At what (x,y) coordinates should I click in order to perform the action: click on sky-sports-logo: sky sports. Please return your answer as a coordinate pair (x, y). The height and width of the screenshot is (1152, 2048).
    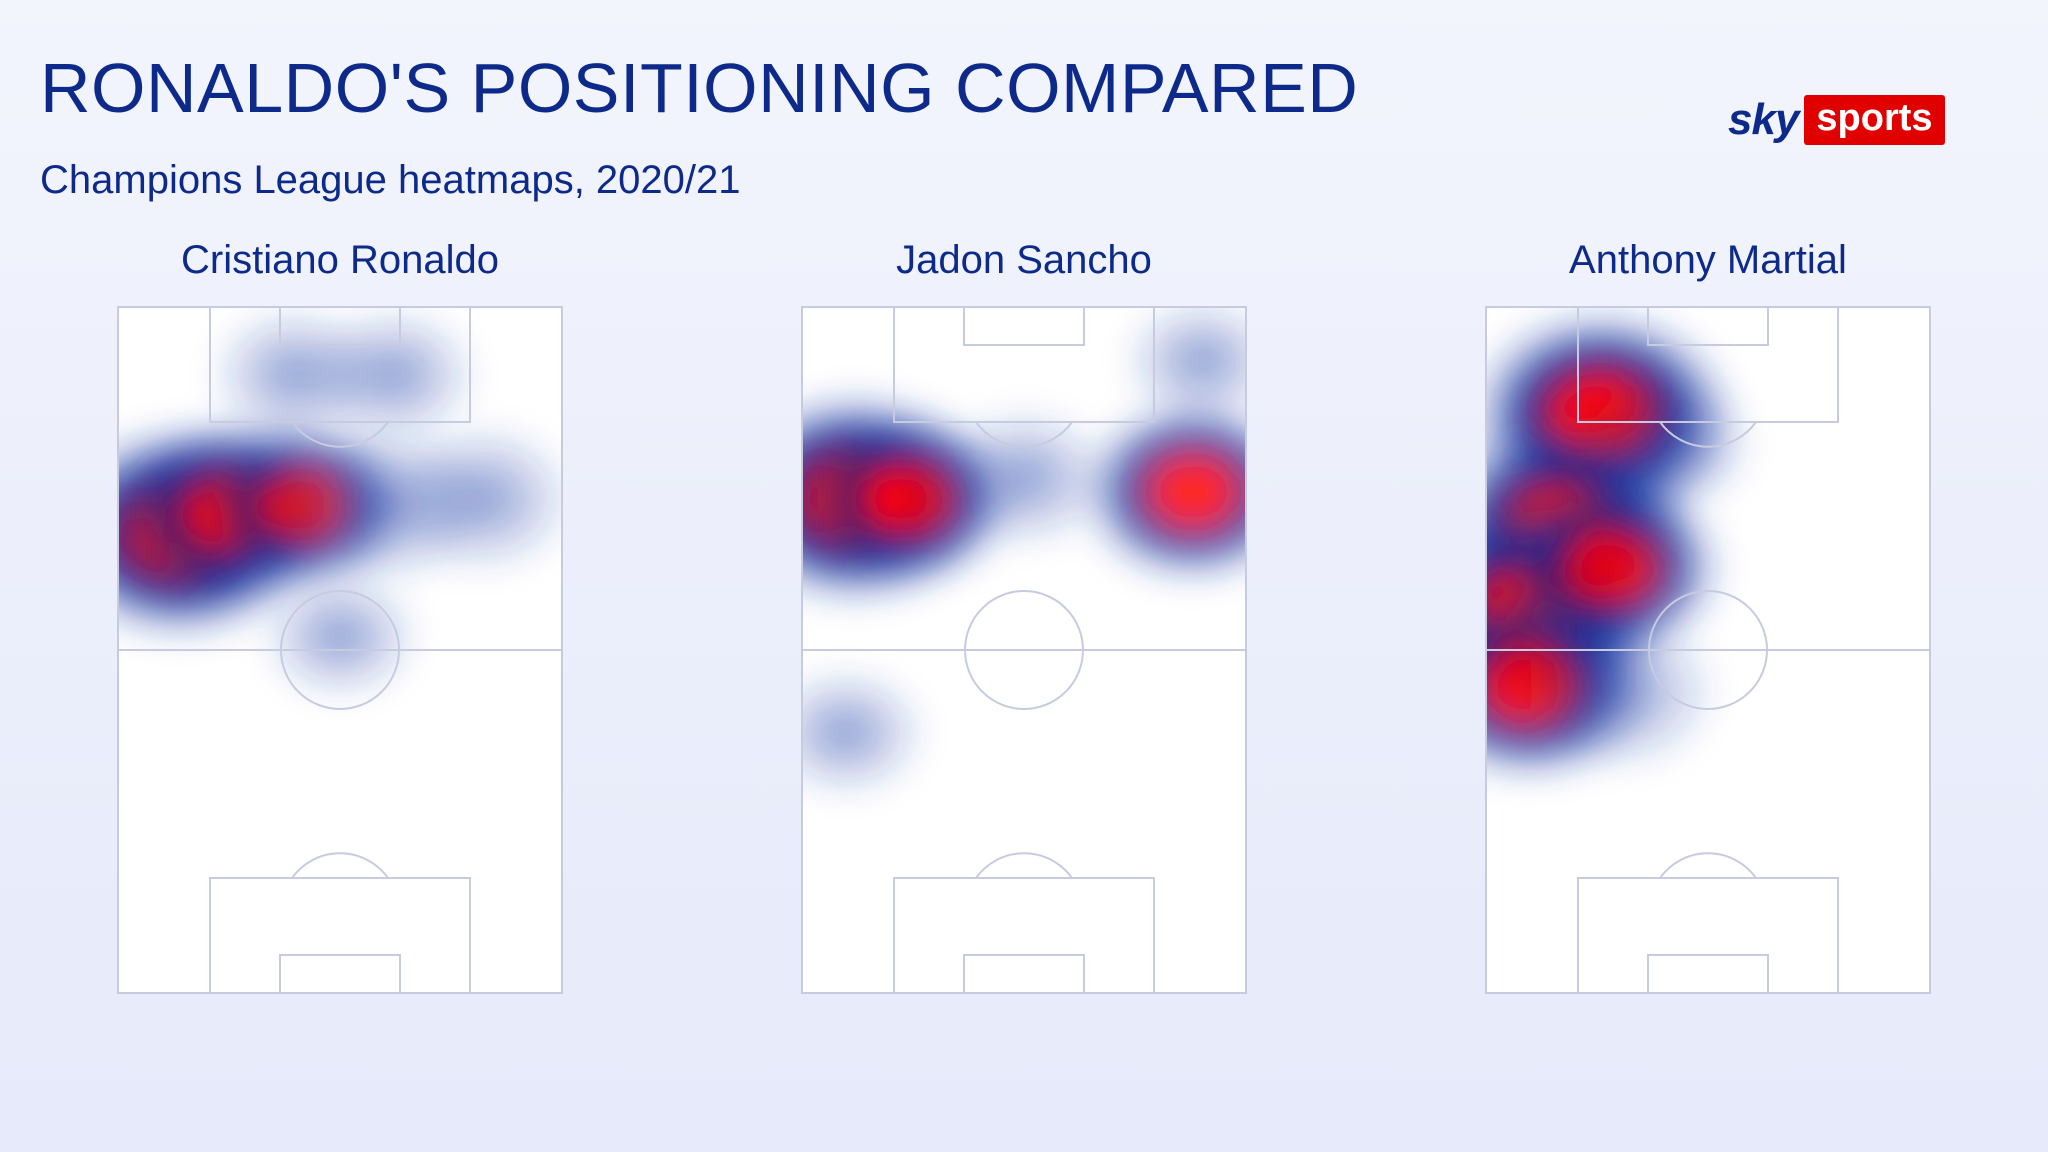
    Looking at the image, I should click on (1836, 120).